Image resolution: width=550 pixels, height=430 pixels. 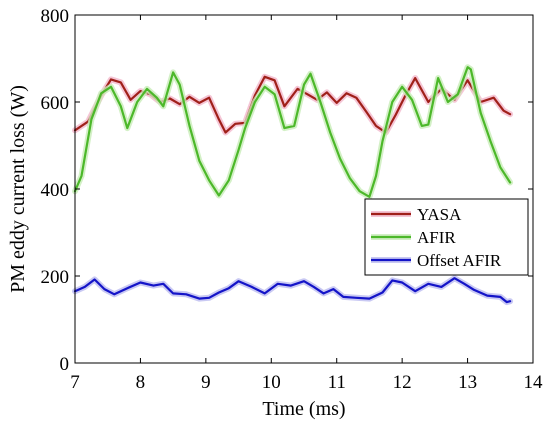 I want to click on x-tick-label: 11, so click(x=337, y=382).